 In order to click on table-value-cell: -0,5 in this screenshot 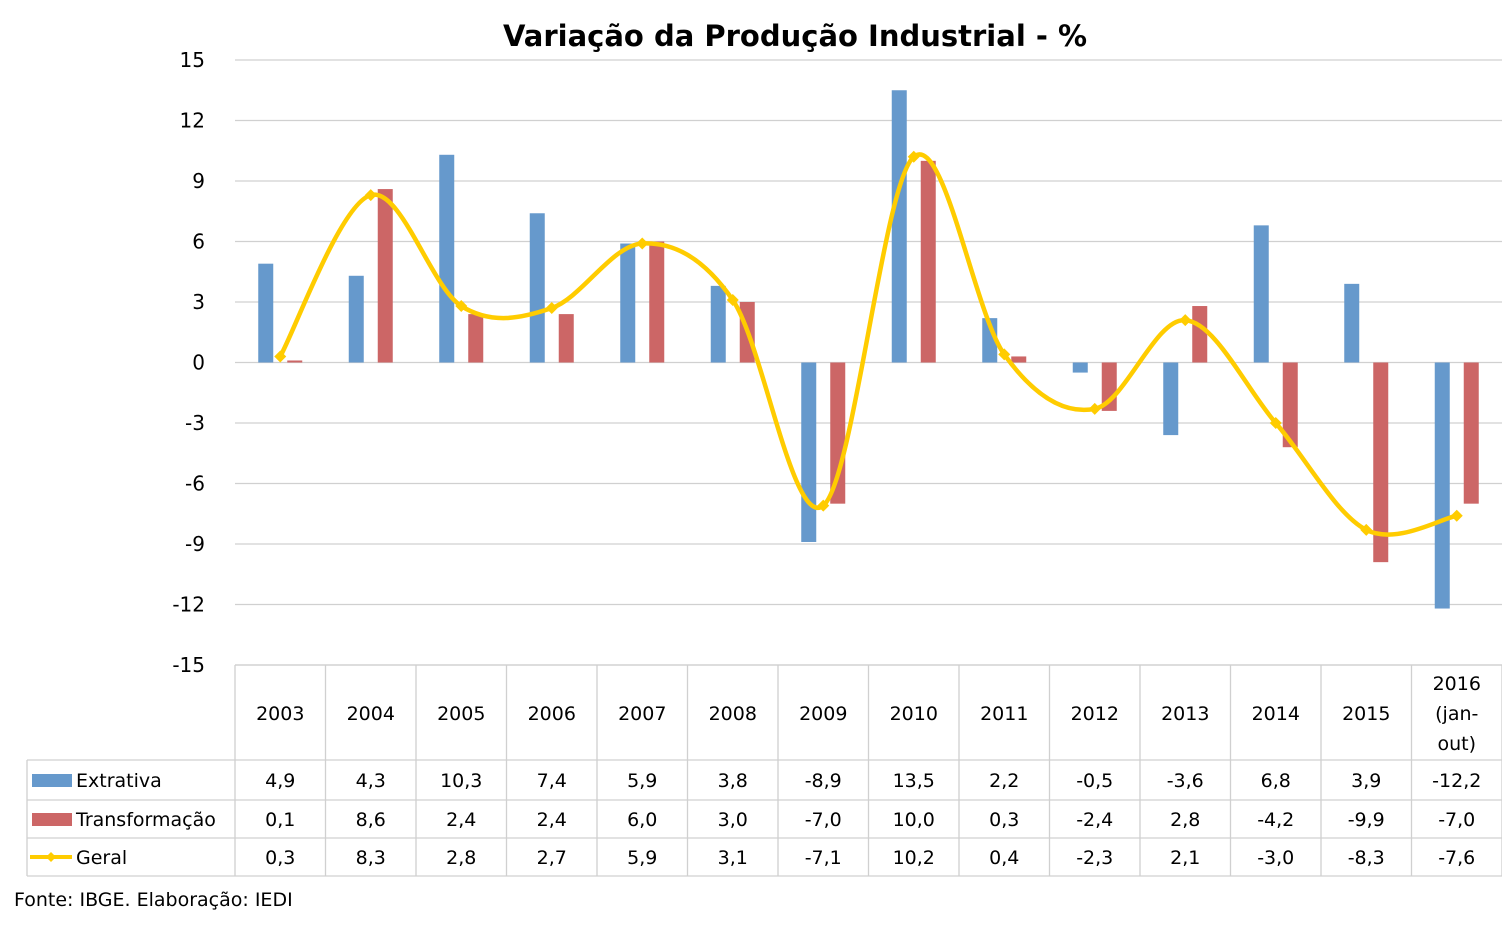, I will do `click(1094, 781)`.